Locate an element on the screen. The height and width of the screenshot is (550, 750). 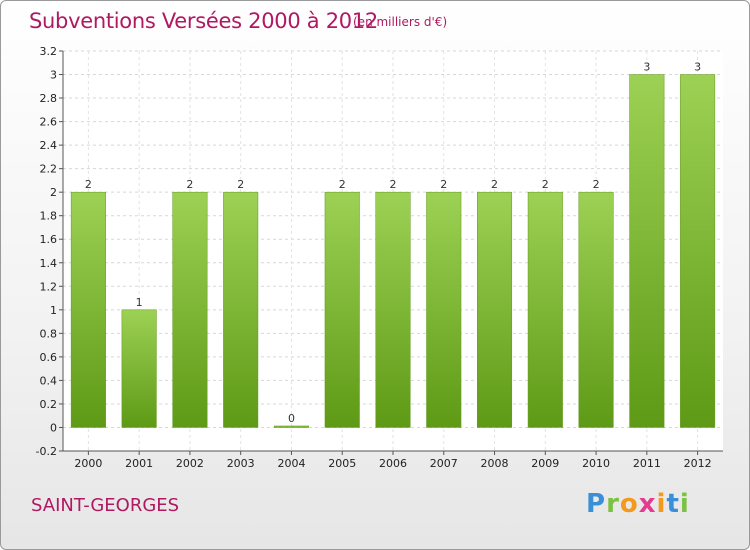
data-label-2012: 3 is located at coordinates (697, 67).